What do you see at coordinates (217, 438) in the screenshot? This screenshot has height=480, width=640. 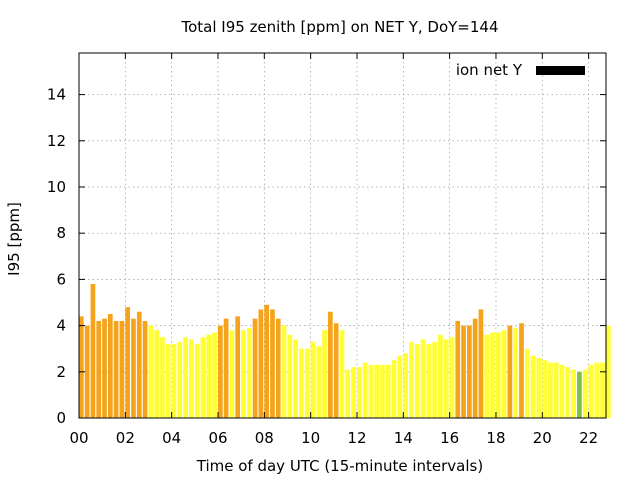 I see `x-tick-label: 06` at bounding box center [217, 438].